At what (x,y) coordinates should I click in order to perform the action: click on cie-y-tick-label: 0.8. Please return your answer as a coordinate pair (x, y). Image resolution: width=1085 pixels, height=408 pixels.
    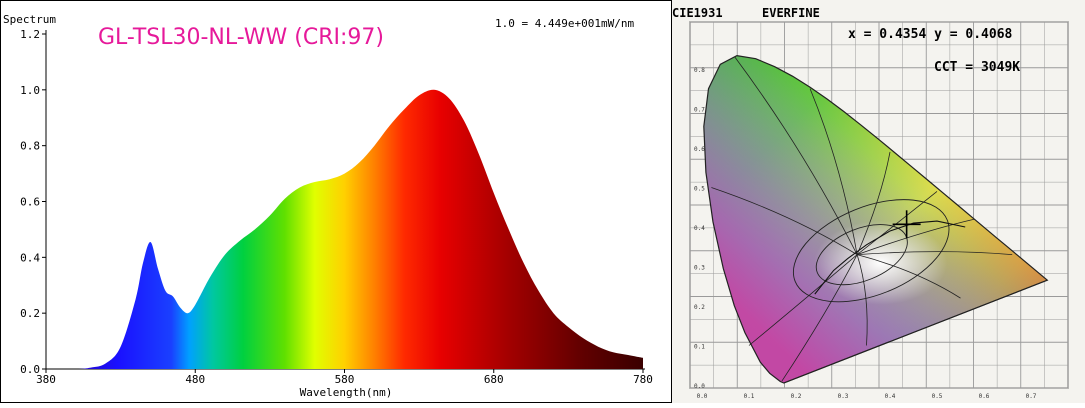
    Looking at the image, I should click on (699, 70).